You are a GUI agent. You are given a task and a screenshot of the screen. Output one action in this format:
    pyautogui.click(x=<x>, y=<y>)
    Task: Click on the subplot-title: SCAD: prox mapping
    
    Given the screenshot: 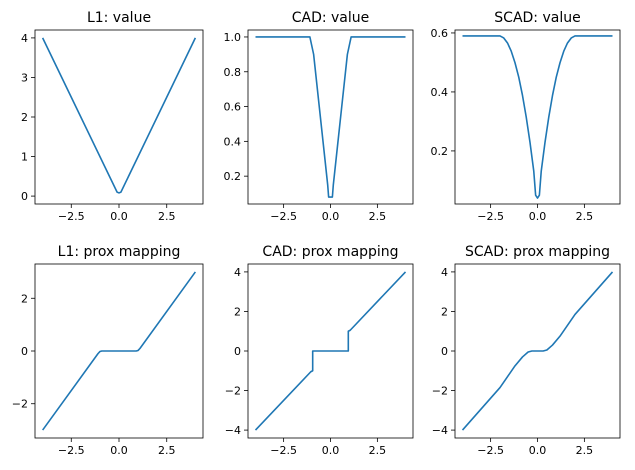 What is the action you would take?
    pyautogui.click(x=537, y=252)
    